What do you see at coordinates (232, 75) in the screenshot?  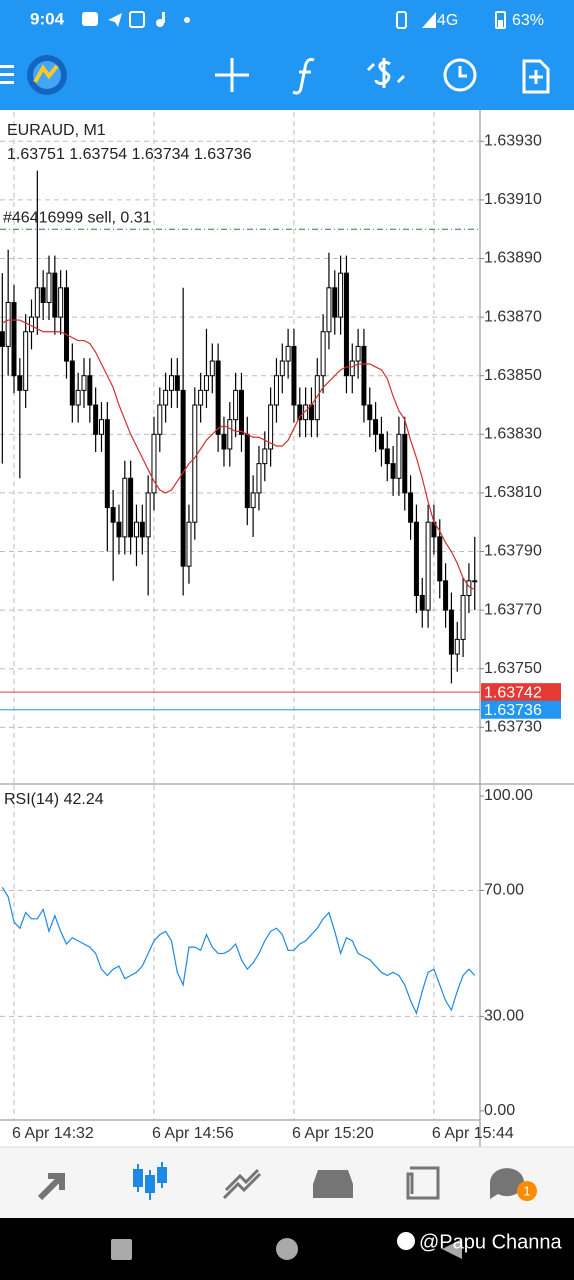 I see `crosshair-button` at bounding box center [232, 75].